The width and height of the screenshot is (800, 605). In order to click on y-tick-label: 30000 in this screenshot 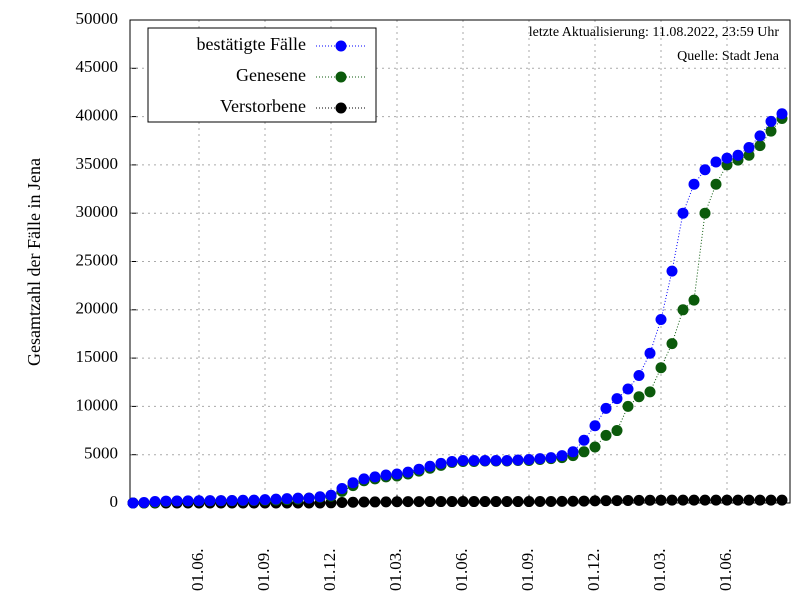, I will do `click(97, 211)`.